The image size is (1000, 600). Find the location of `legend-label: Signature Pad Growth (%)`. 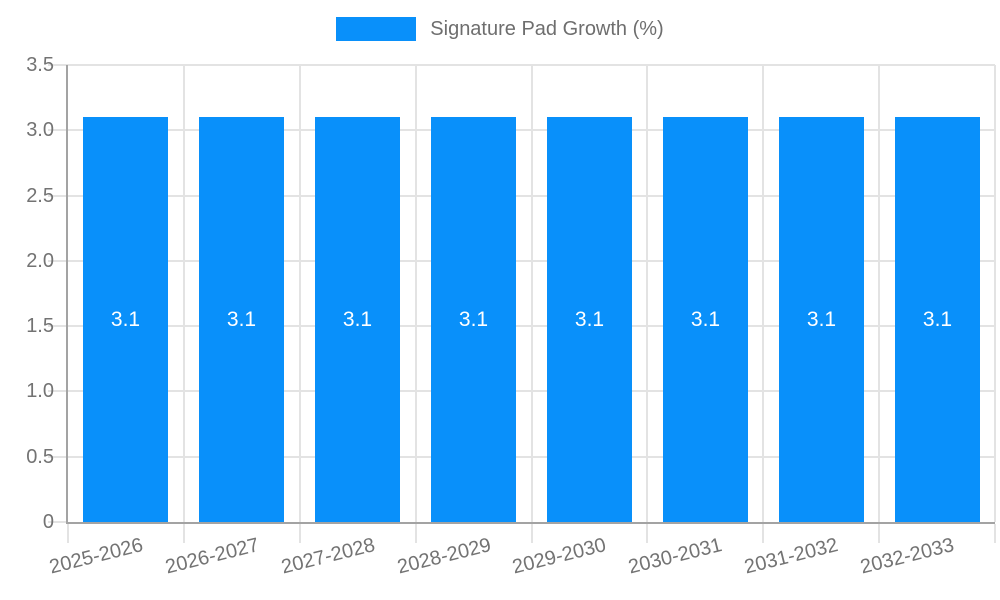

legend-label: Signature Pad Growth (%) is located at coordinates (547, 29).